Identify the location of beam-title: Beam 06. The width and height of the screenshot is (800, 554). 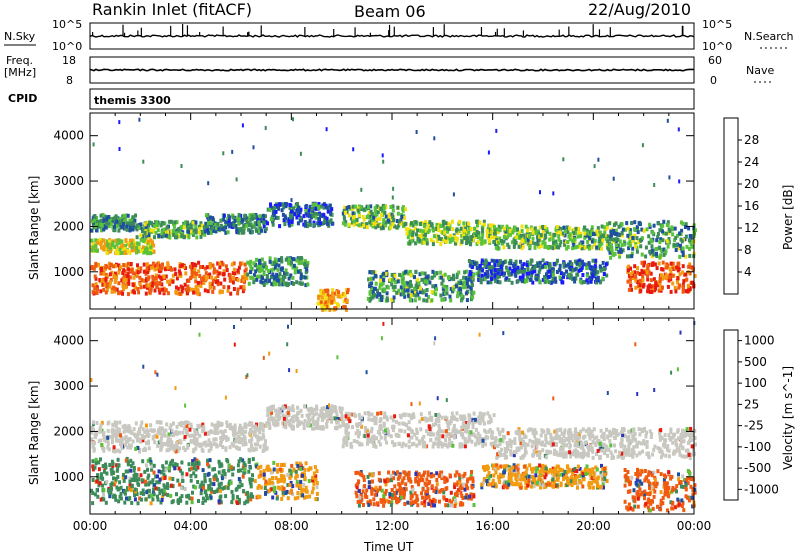
(390, 11).